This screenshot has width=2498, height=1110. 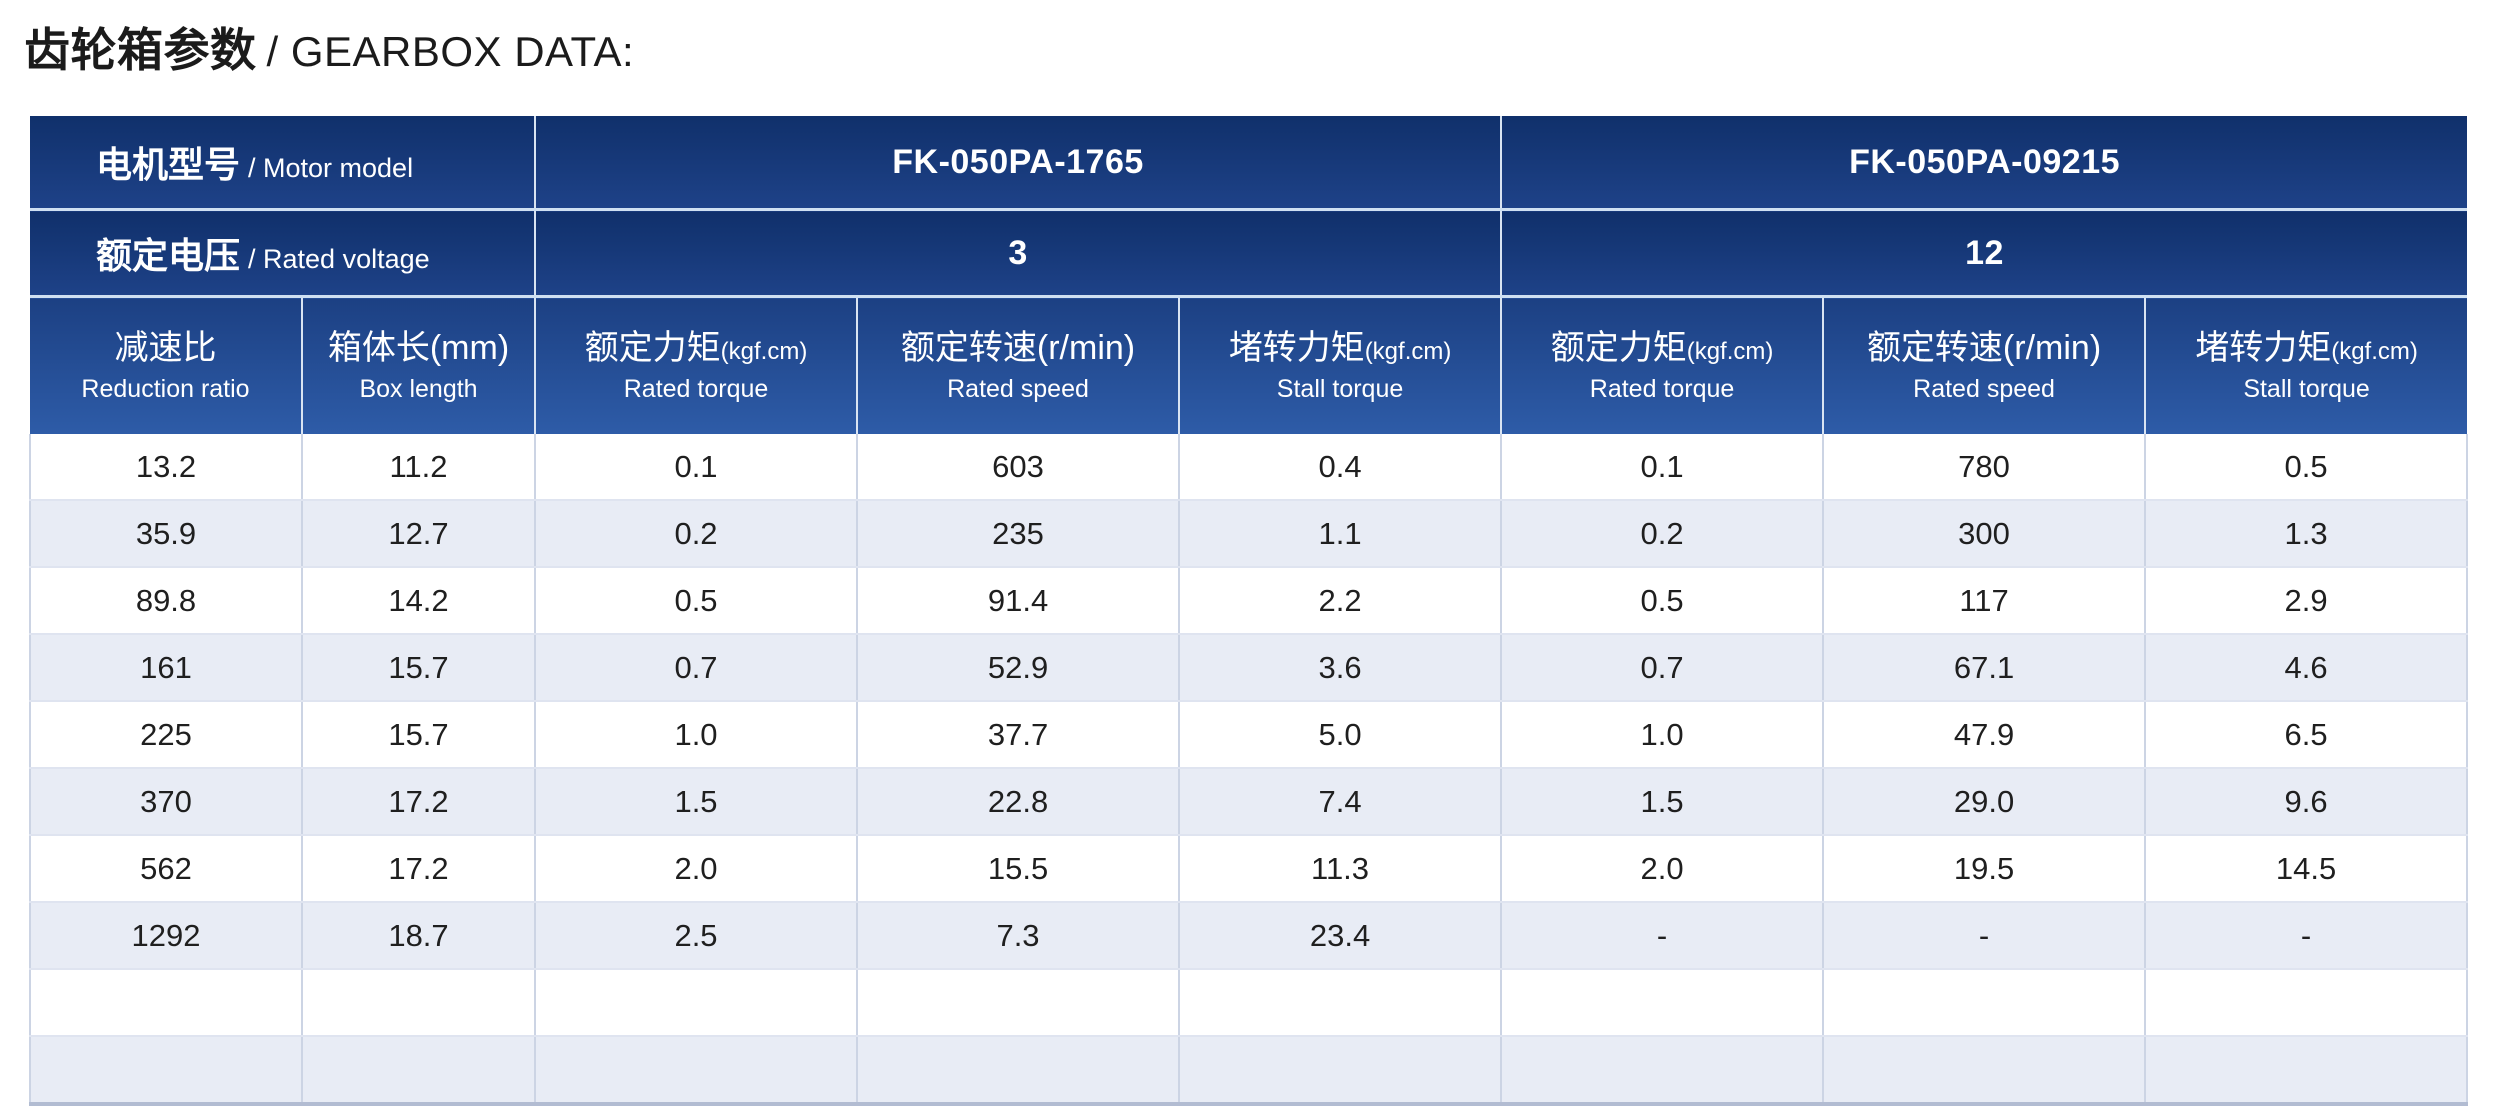 What do you see at coordinates (1341, 601) in the screenshot?
I see `table-cell: 2.2` at bounding box center [1341, 601].